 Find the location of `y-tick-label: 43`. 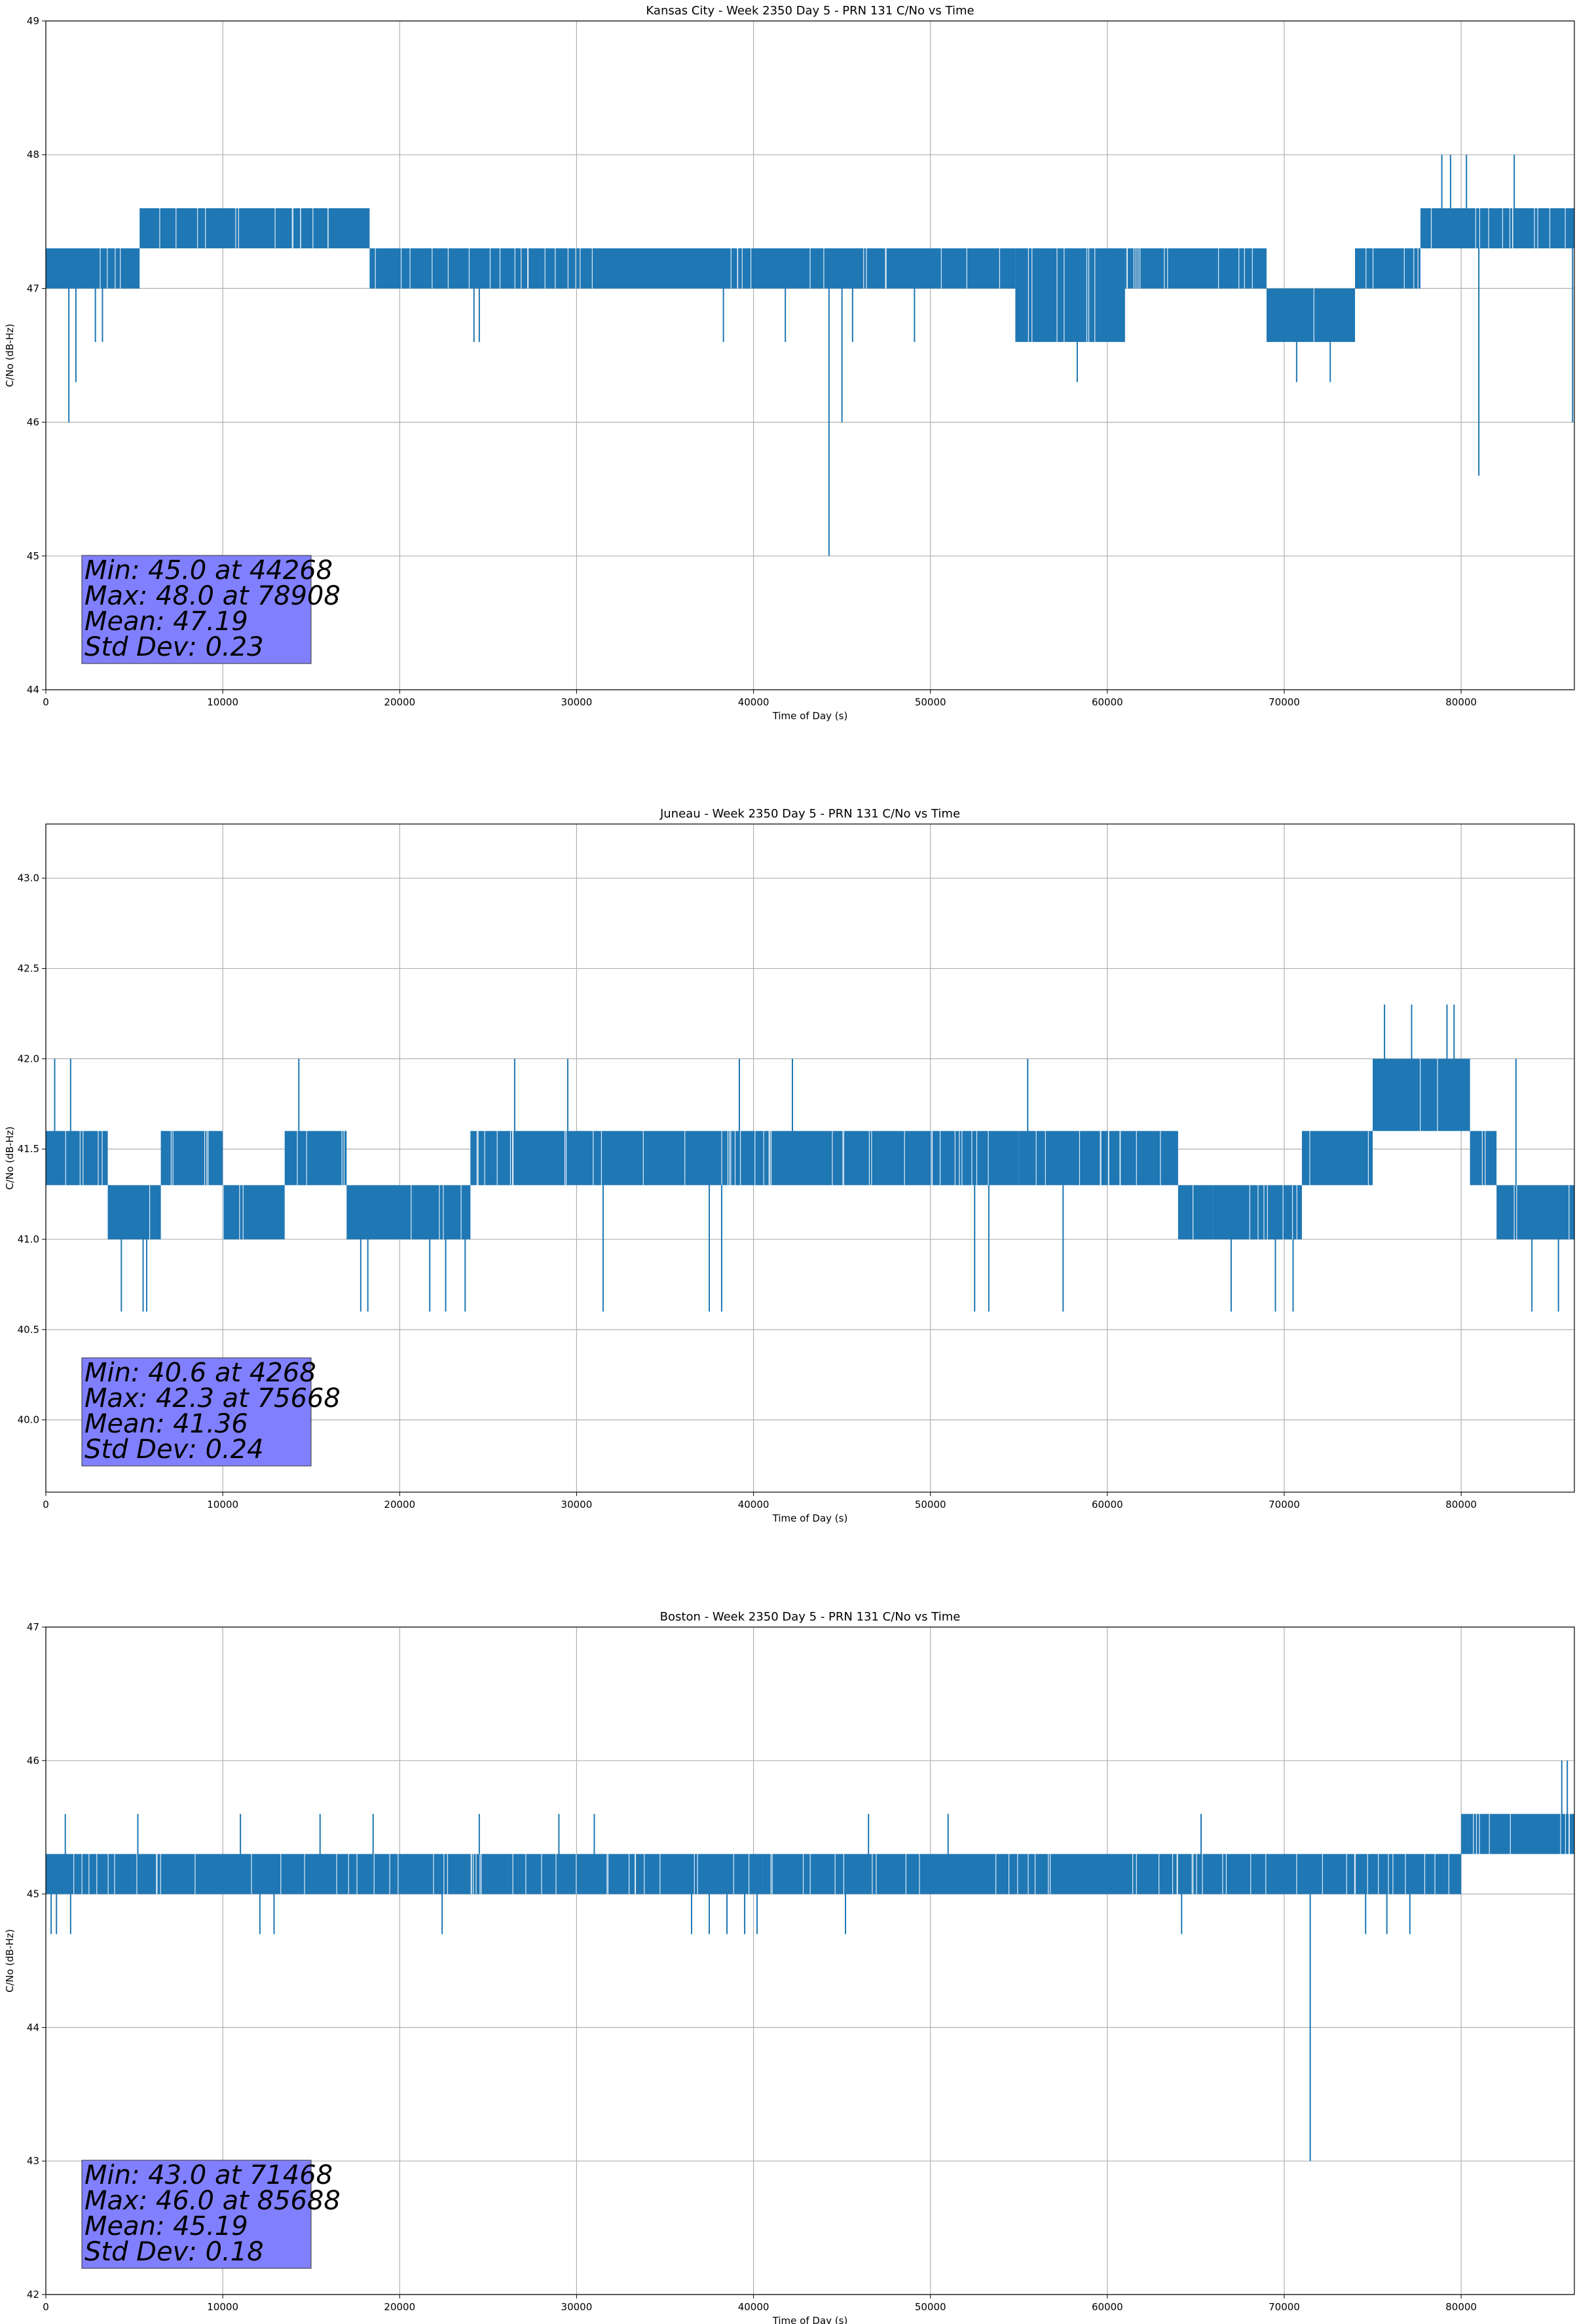

y-tick-label: 43 is located at coordinates (33, 2161).